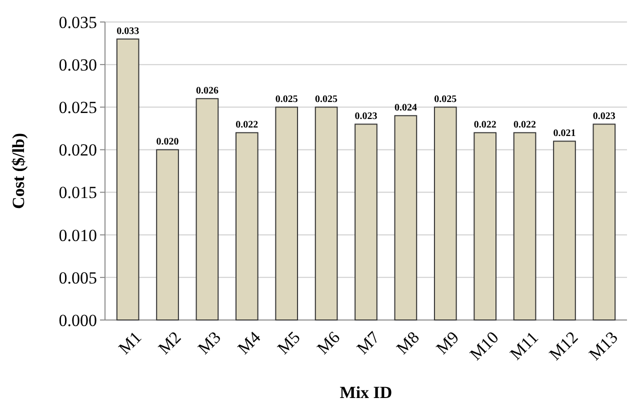  Describe the element at coordinates (207, 91) in the screenshot. I see `data-label: 0.026` at that location.